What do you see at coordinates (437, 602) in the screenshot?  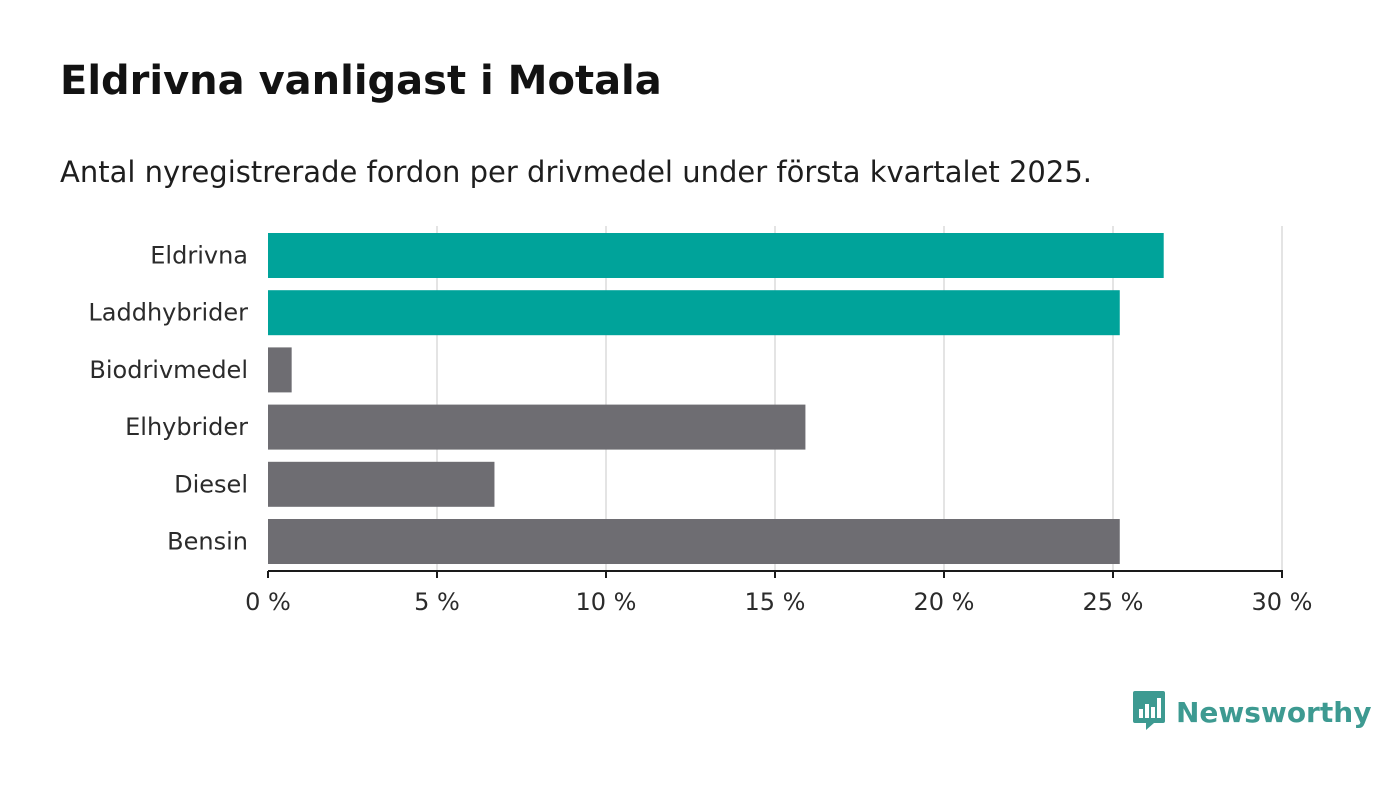 I see `x-tick-label: 5 %` at bounding box center [437, 602].